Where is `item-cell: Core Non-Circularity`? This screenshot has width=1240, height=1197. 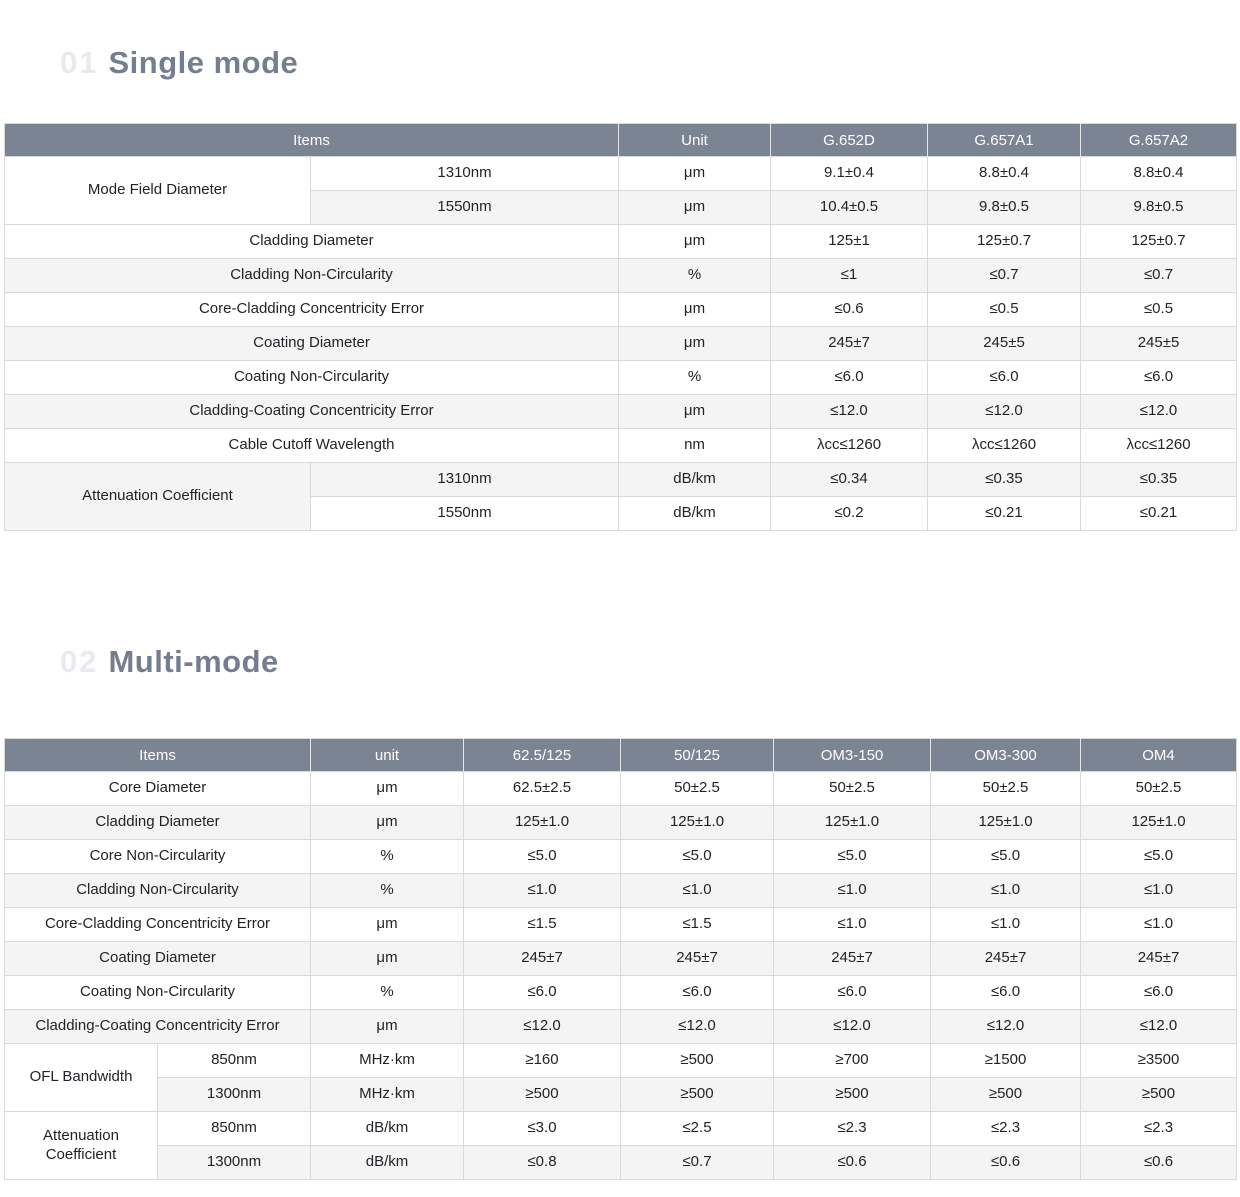
item-cell: Core Non-Circularity is located at coordinates (157, 856).